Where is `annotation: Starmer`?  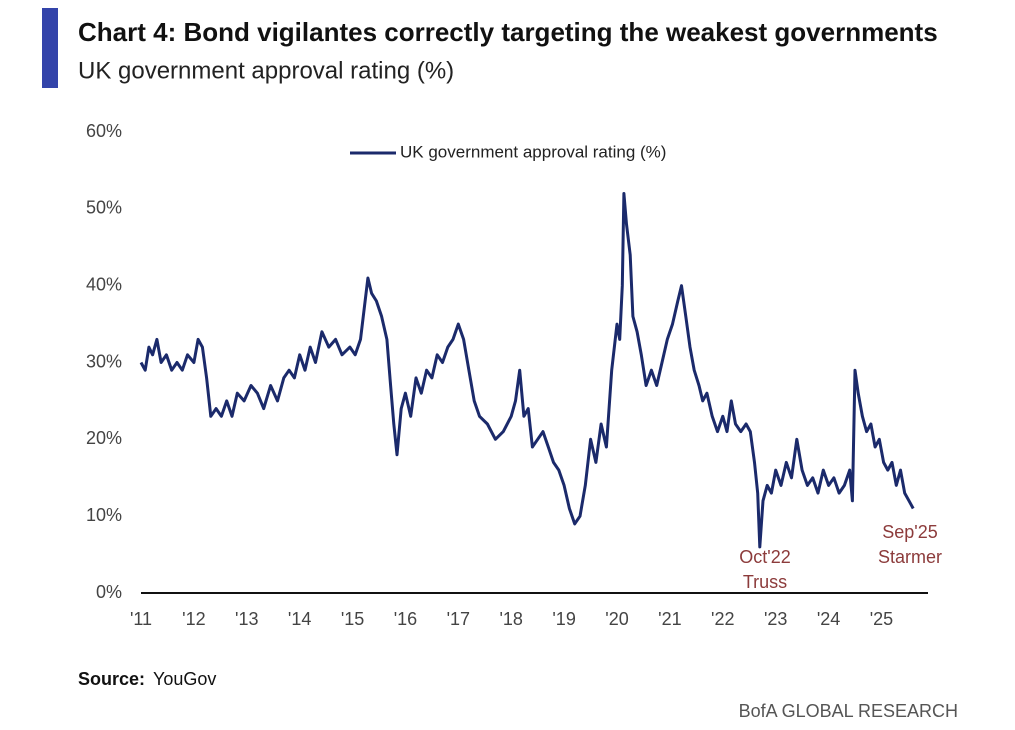 annotation: Starmer is located at coordinates (910, 557).